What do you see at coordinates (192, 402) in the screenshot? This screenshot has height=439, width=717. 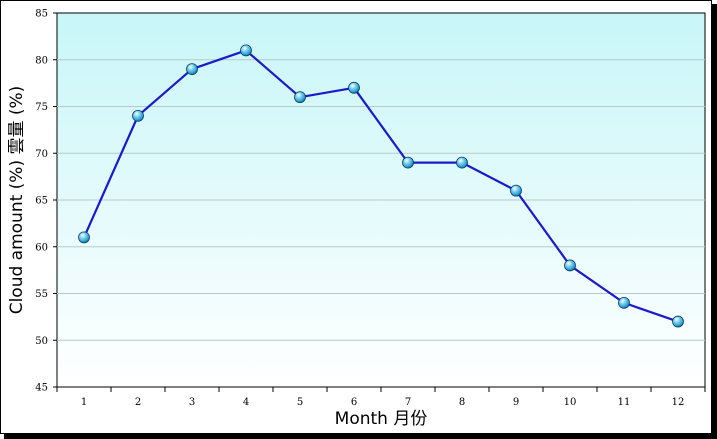 I see `x-tick-label: 3` at bounding box center [192, 402].